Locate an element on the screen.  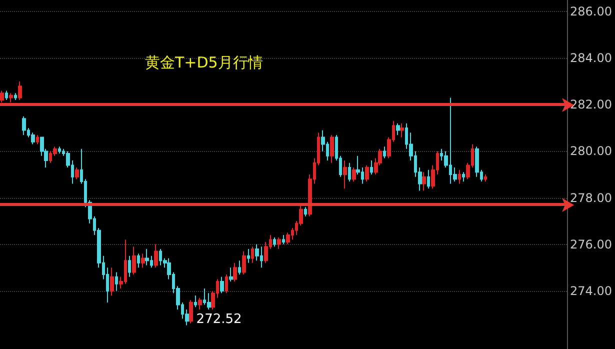
y-tick-label: 284.00 is located at coordinates (591, 58).